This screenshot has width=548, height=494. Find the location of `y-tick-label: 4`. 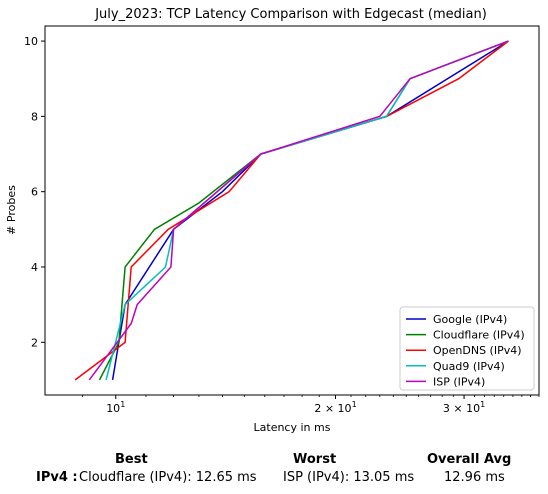

y-tick-label: 4 is located at coordinates (34, 267).